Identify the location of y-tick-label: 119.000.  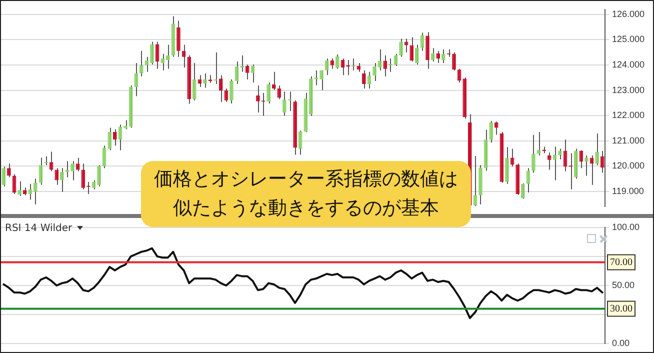
(628, 191).